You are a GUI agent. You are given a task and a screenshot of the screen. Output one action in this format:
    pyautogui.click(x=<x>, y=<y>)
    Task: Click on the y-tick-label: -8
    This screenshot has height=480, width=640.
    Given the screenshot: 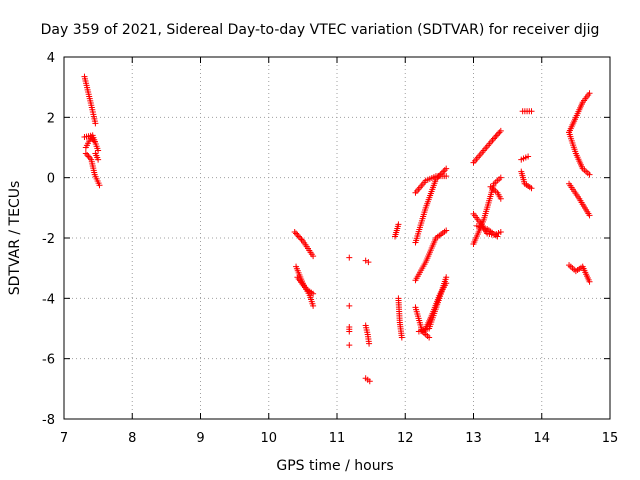 What is the action you would take?
    pyautogui.click(x=48, y=420)
    